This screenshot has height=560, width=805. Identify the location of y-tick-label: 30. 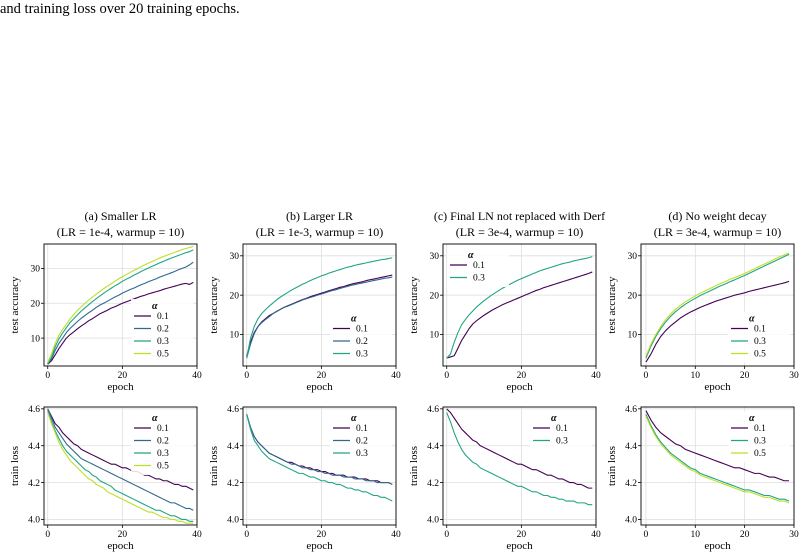
(633, 257).